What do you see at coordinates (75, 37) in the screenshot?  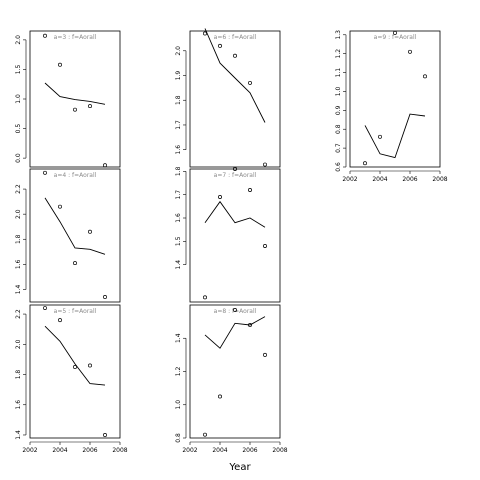 I see `panel-label: a=3 : f=Aorall` at bounding box center [75, 37].